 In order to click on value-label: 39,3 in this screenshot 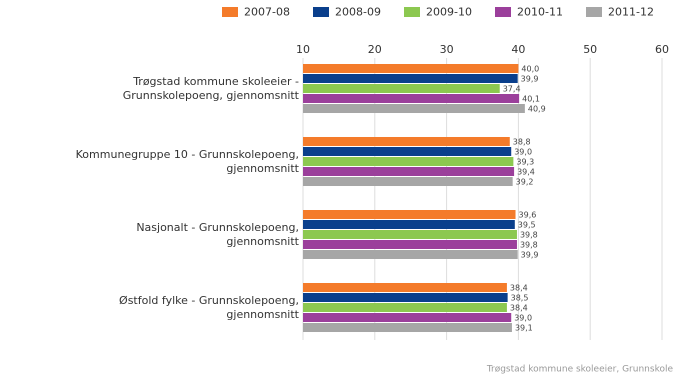, I will do `click(525, 162)`.